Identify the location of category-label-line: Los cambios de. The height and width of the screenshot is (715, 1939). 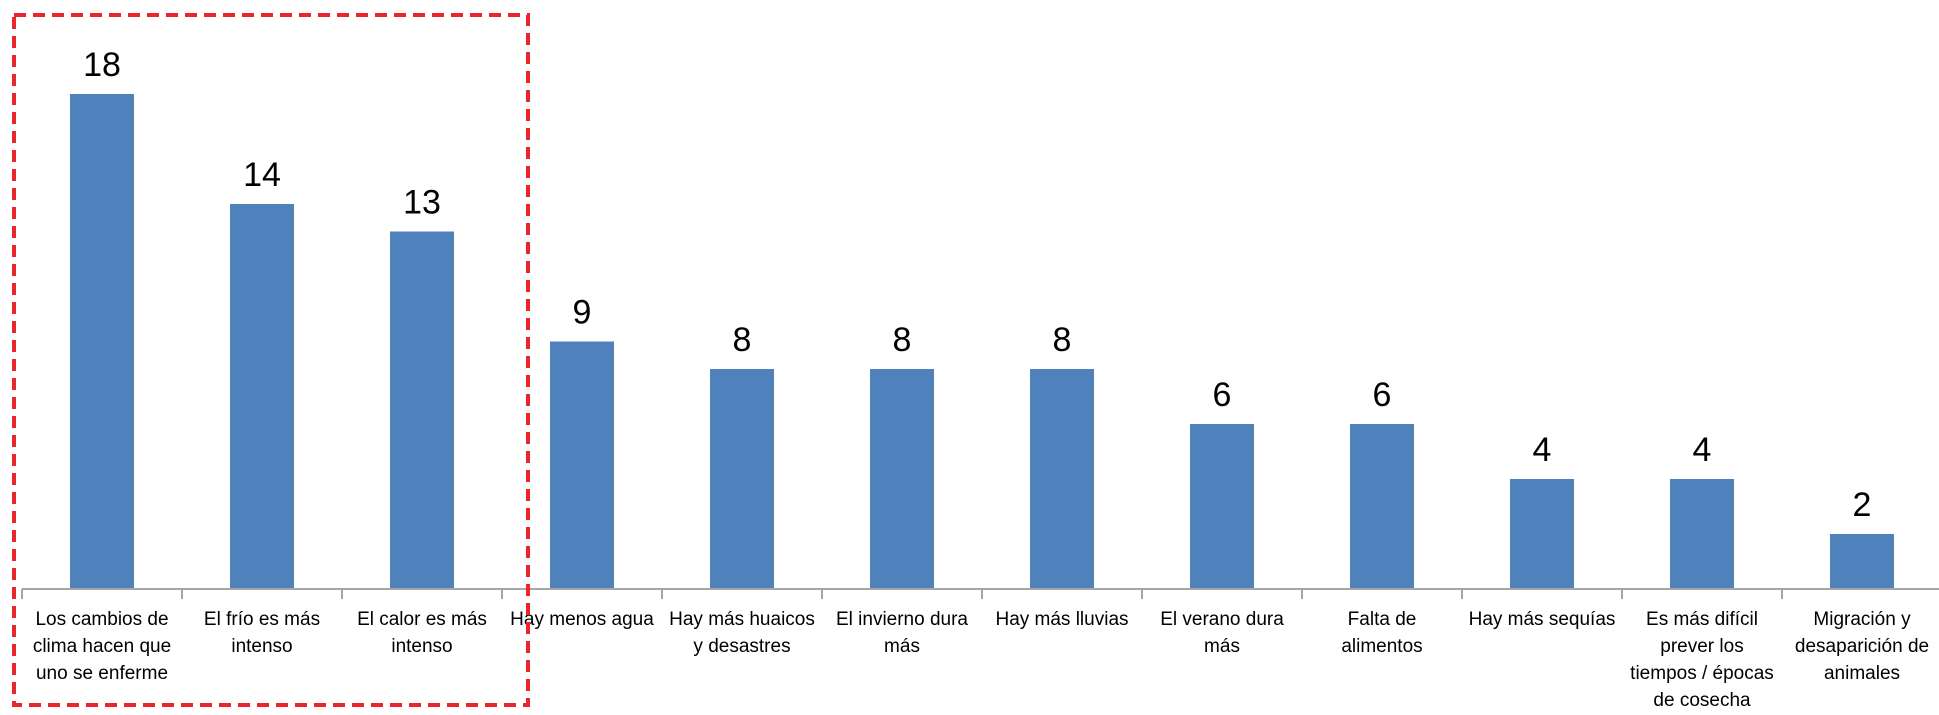
(101, 619).